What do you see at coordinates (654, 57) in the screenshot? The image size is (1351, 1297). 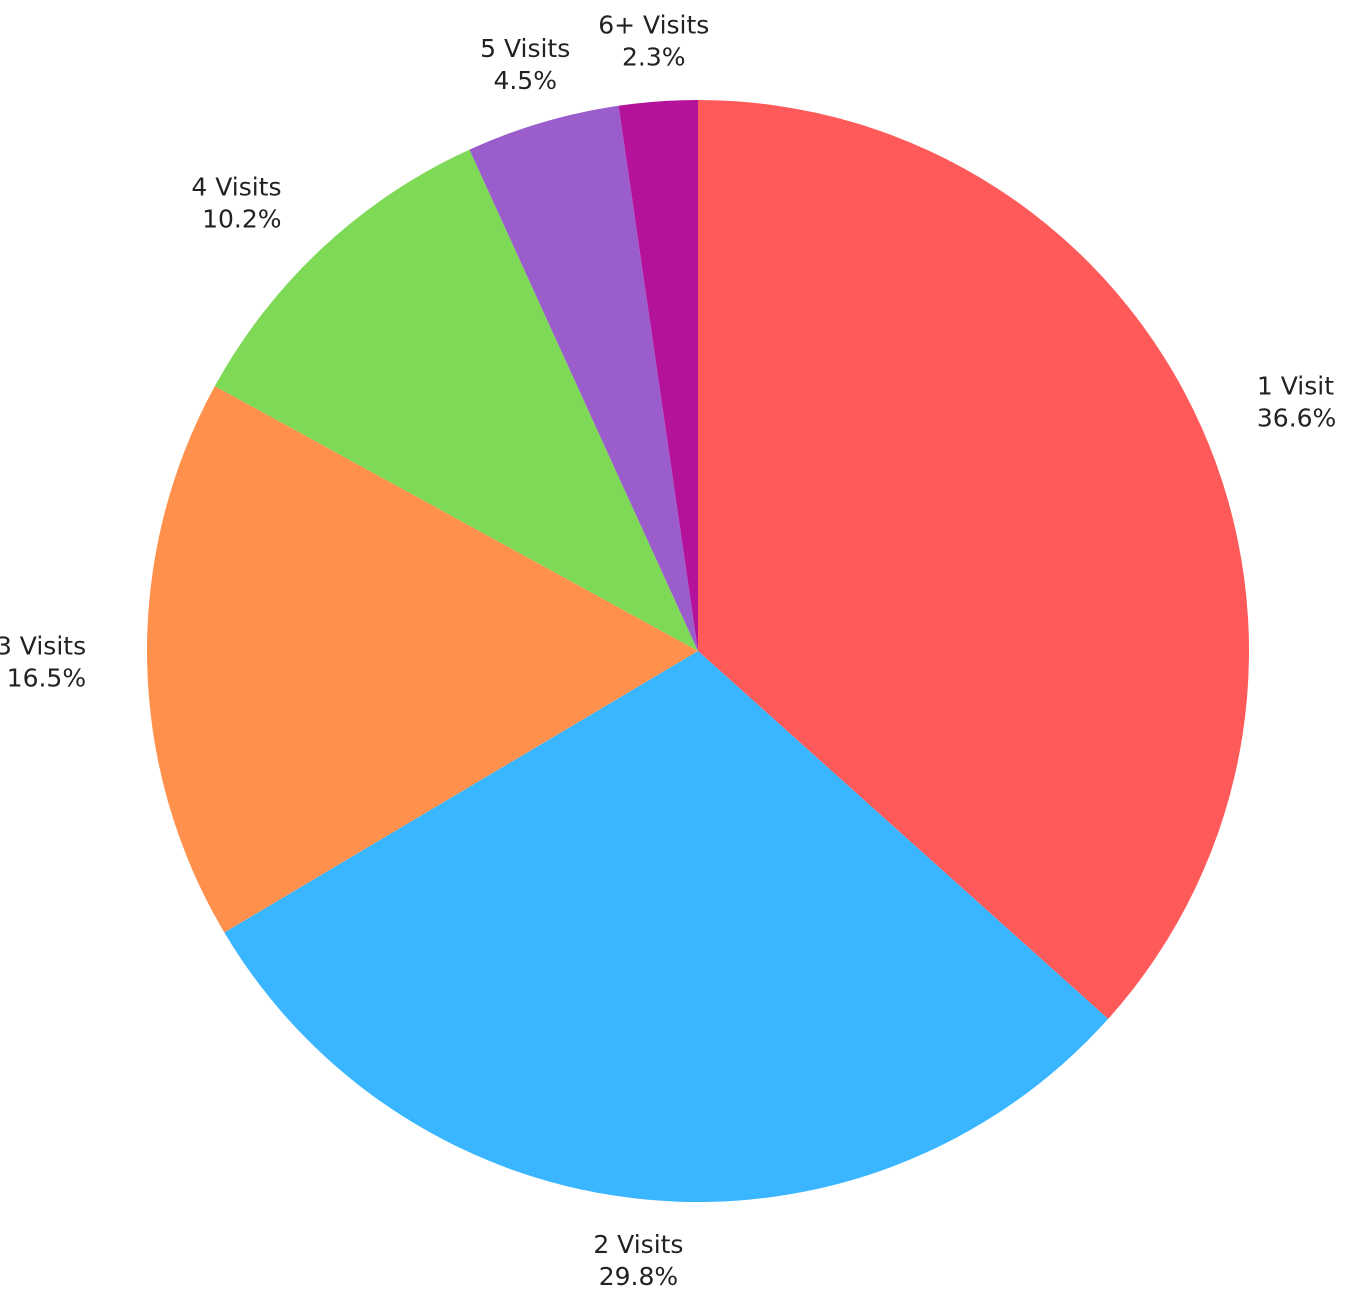 I see `slice-percent-label: 2.3%` at bounding box center [654, 57].